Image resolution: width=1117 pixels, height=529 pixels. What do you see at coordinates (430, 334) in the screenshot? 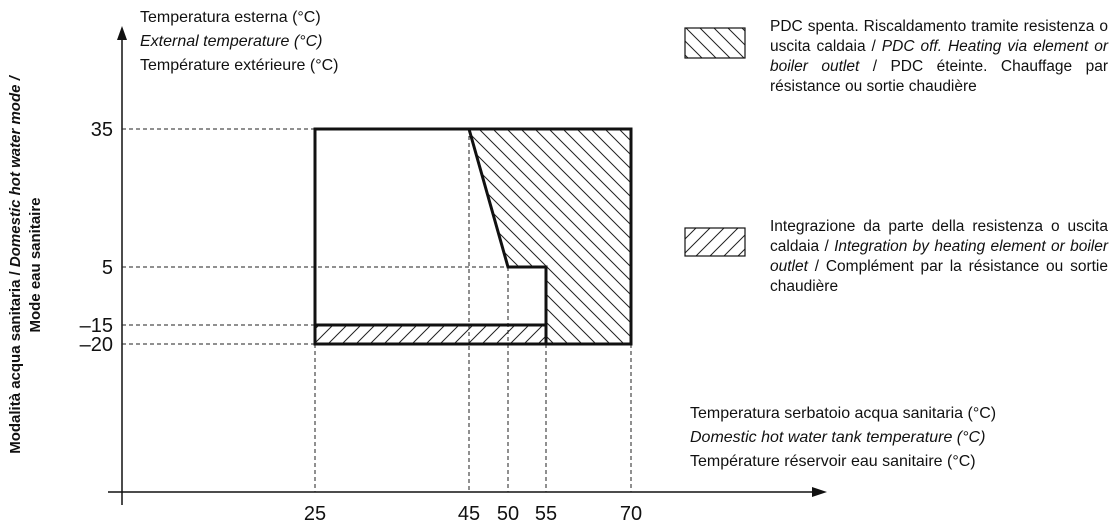
I see `integration-region` at bounding box center [430, 334].